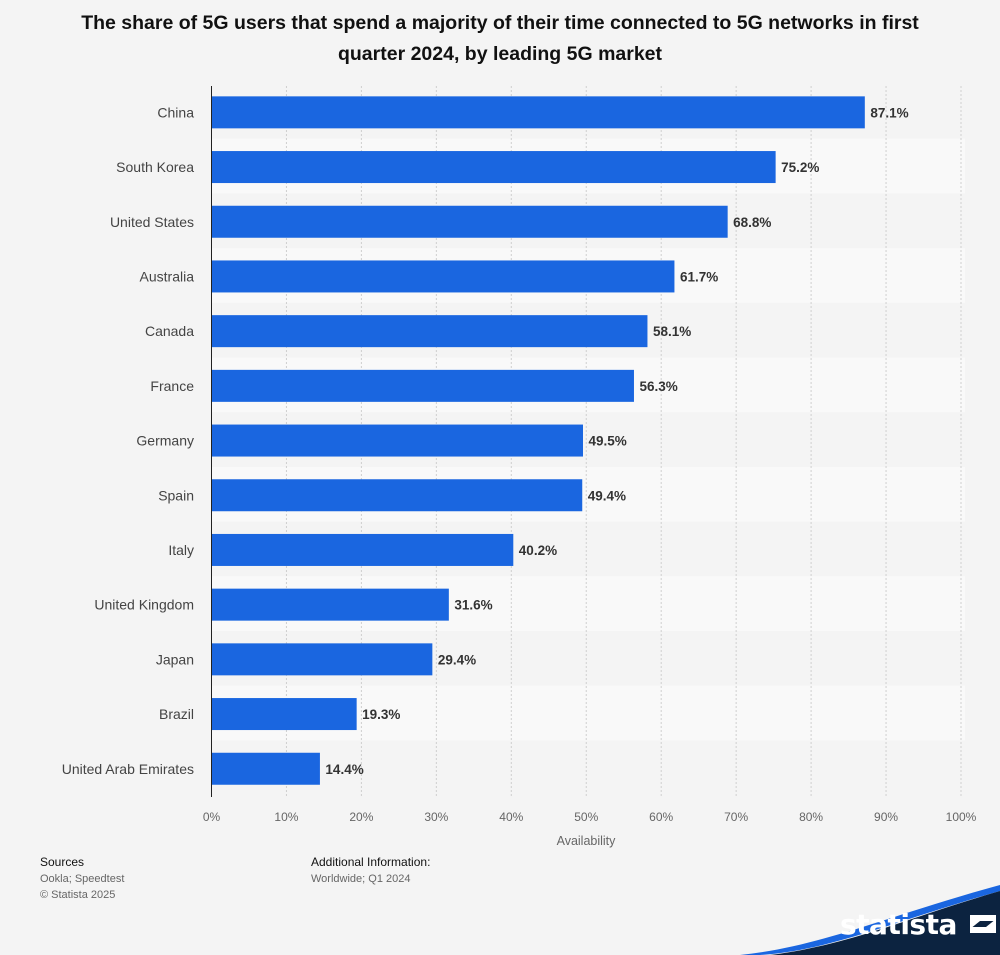 This screenshot has width=1000, height=955. I want to click on category-label: United Kingdom, so click(144, 605).